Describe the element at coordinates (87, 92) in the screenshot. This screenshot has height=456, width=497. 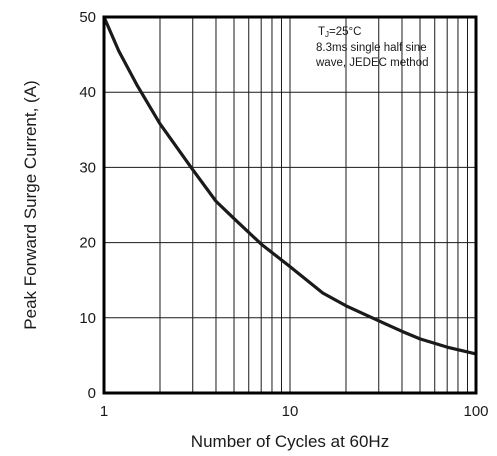
I see `y-tick-label-4: 40` at that location.